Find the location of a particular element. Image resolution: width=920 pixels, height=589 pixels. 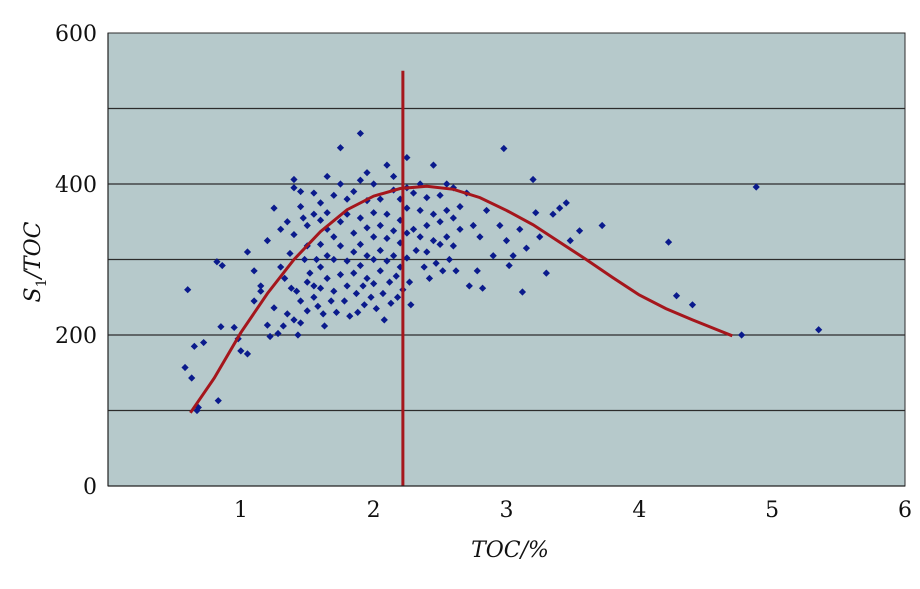

y-axis-label-symbol: S is located at coordinates (33, 294).